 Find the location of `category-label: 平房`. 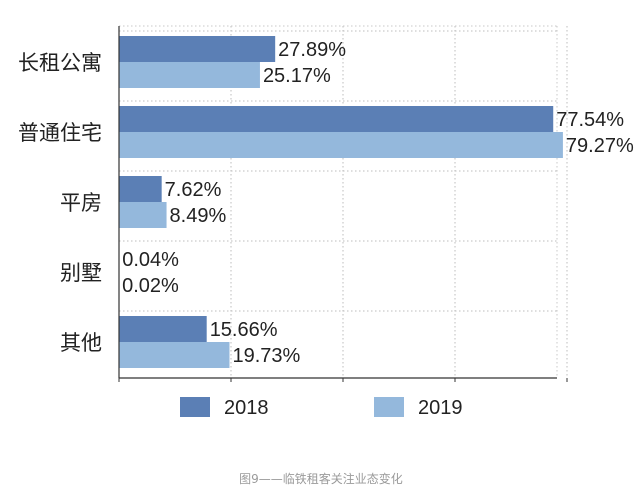

category-label: 平房 is located at coordinates (81, 203).